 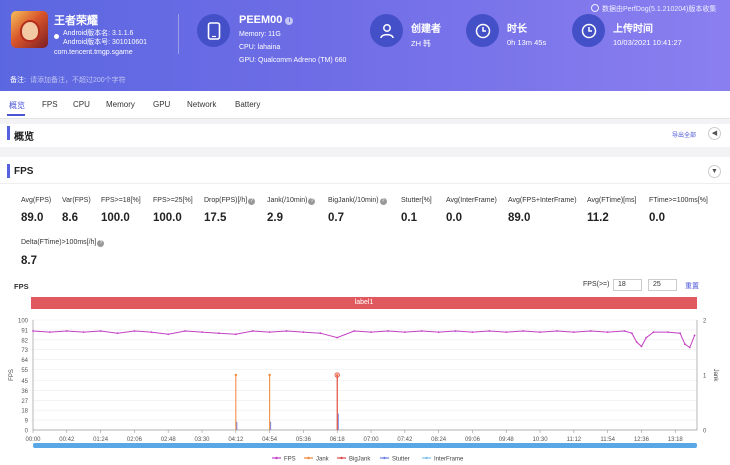 I want to click on metric-value-avg-interframe: 0.0, so click(x=454, y=218).